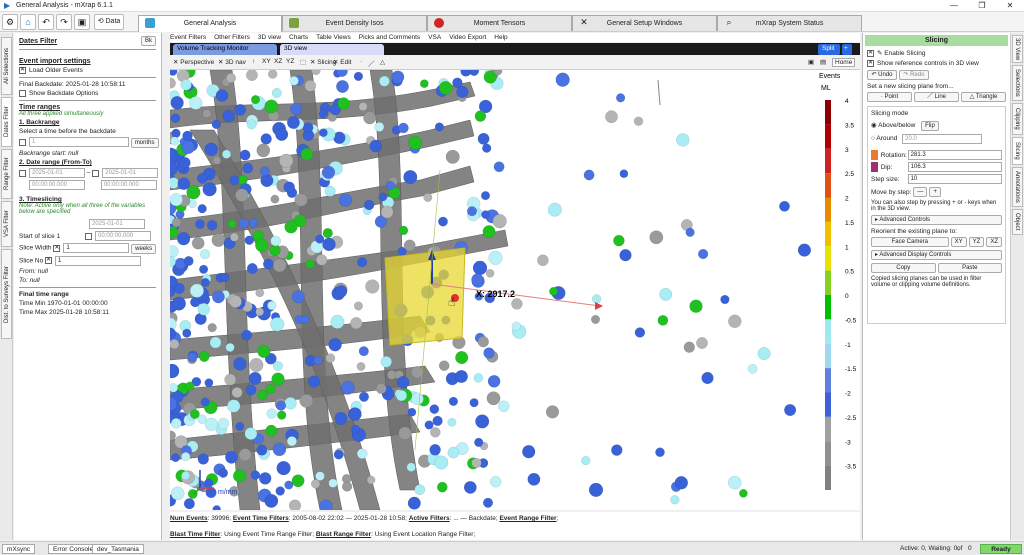  What do you see at coordinates (117, 224) in the screenshot?
I see `slice-date-input: 2025-01-01` at bounding box center [117, 224].